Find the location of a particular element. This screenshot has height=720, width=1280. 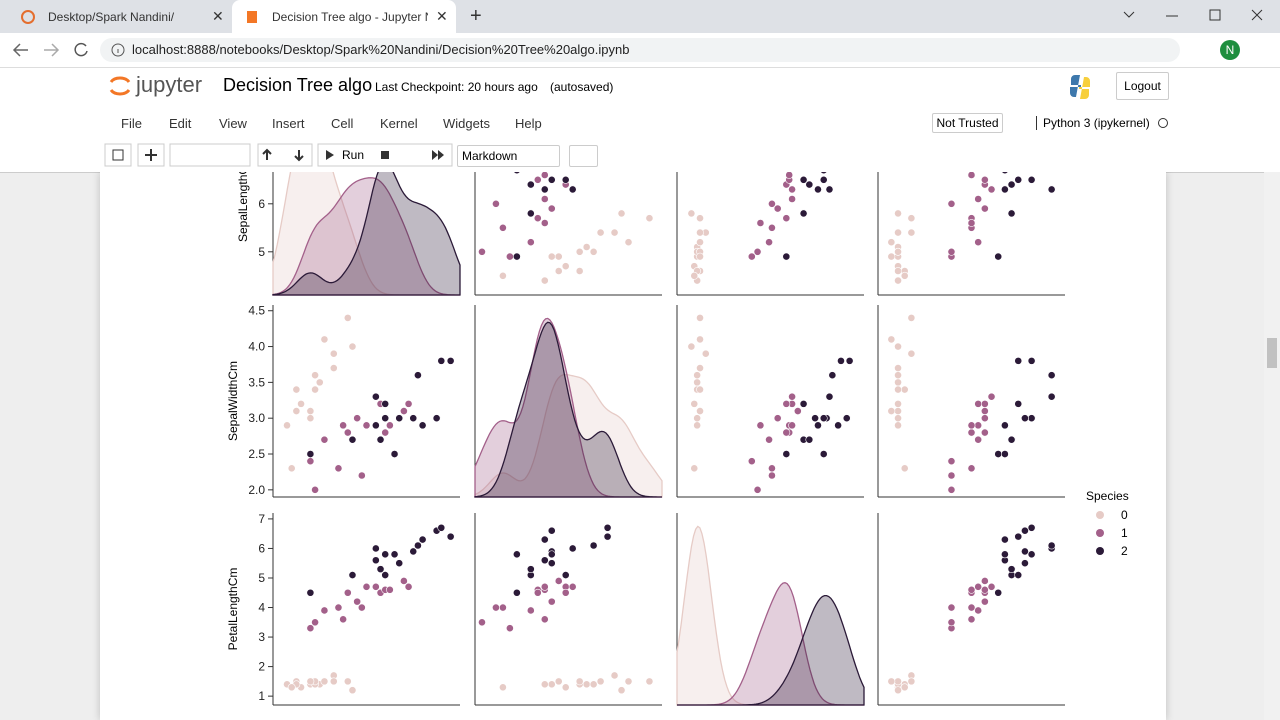

menu-item: File is located at coordinates (131, 123).